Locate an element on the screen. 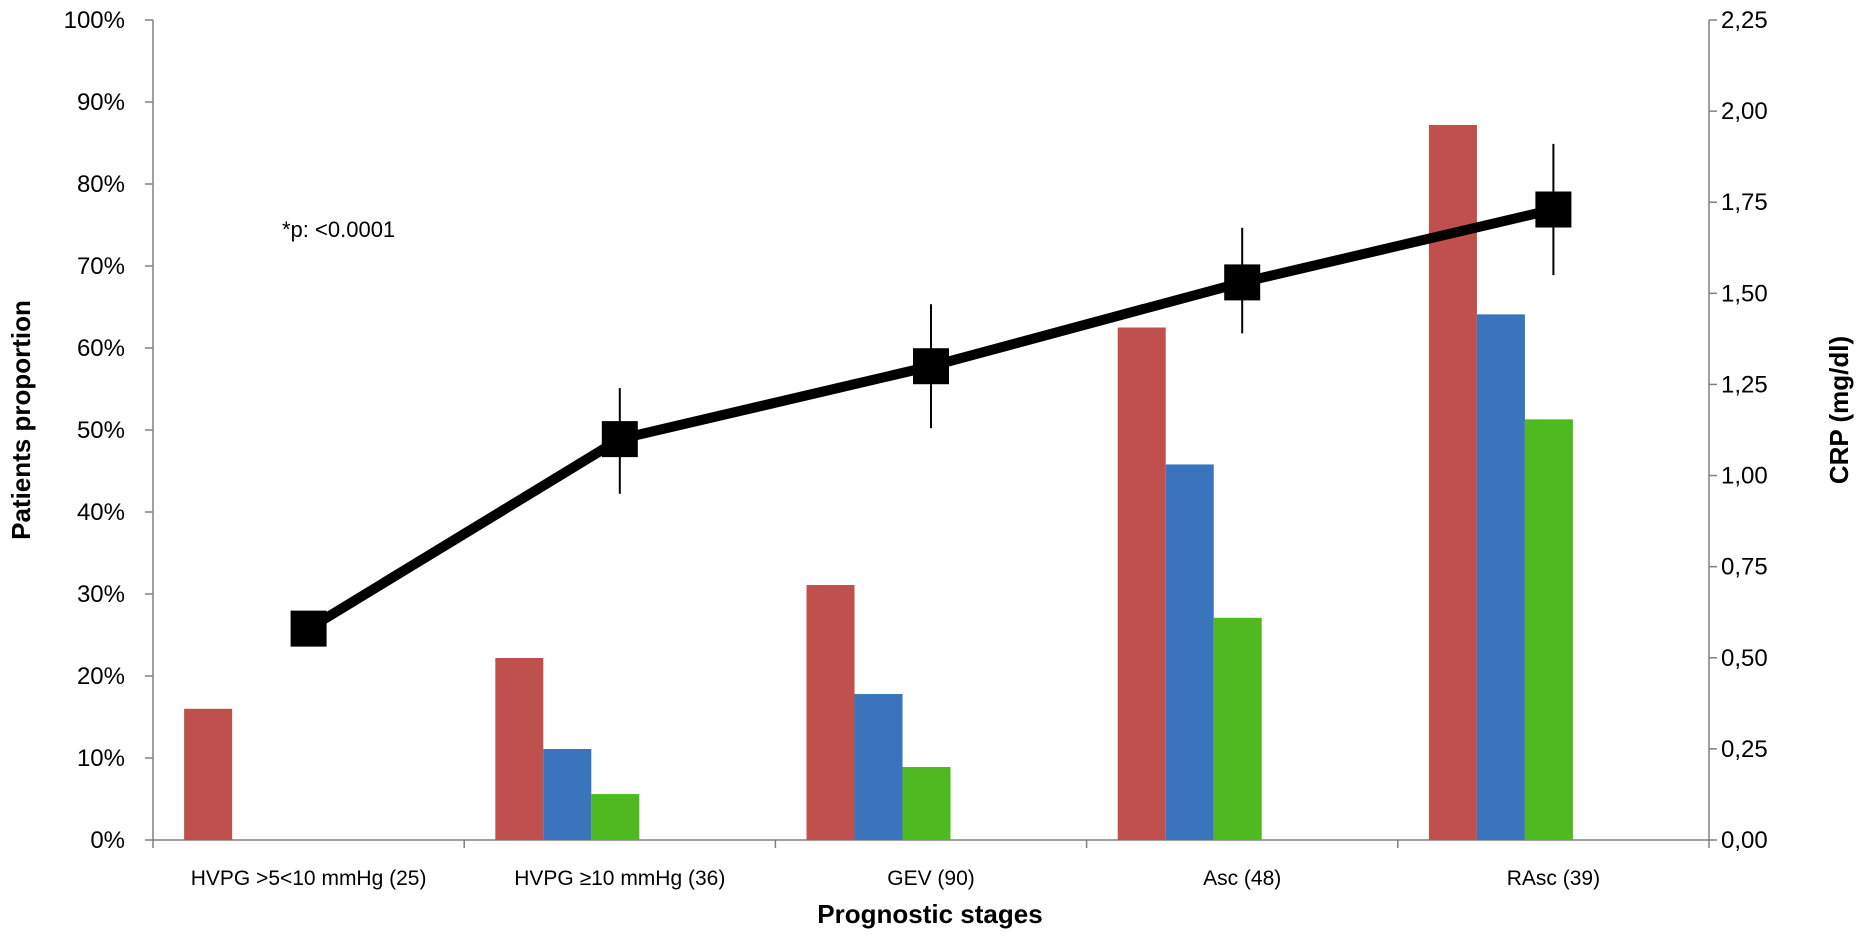 This screenshot has width=1859, height=944. y2-tick-label: 0,00 is located at coordinates (1744, 840).